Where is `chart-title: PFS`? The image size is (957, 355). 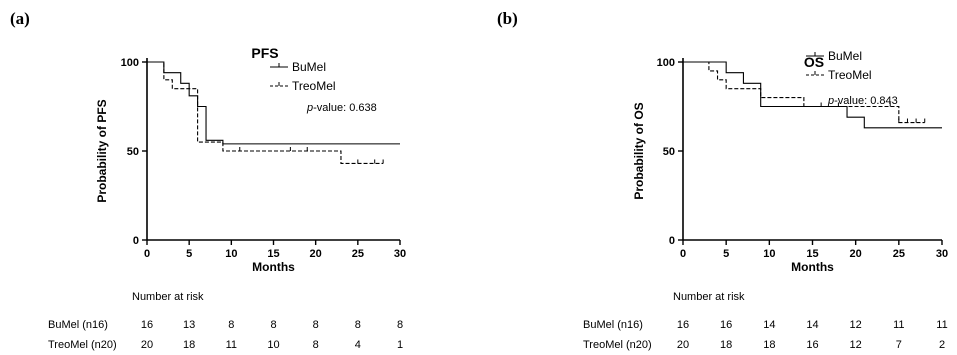
chart-title: PFS is located at coordinates (264, 53).